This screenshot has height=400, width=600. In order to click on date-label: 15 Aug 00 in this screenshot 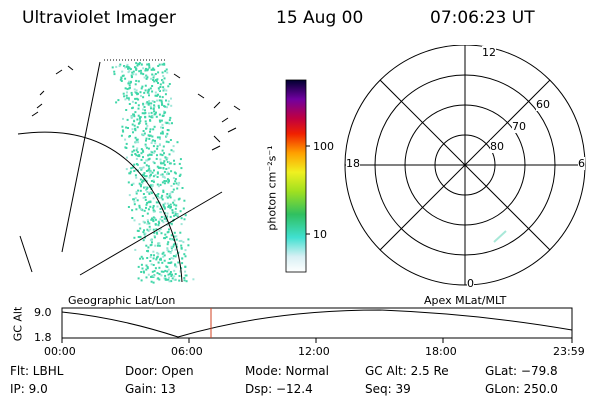, I will do `click(320, 18)`.